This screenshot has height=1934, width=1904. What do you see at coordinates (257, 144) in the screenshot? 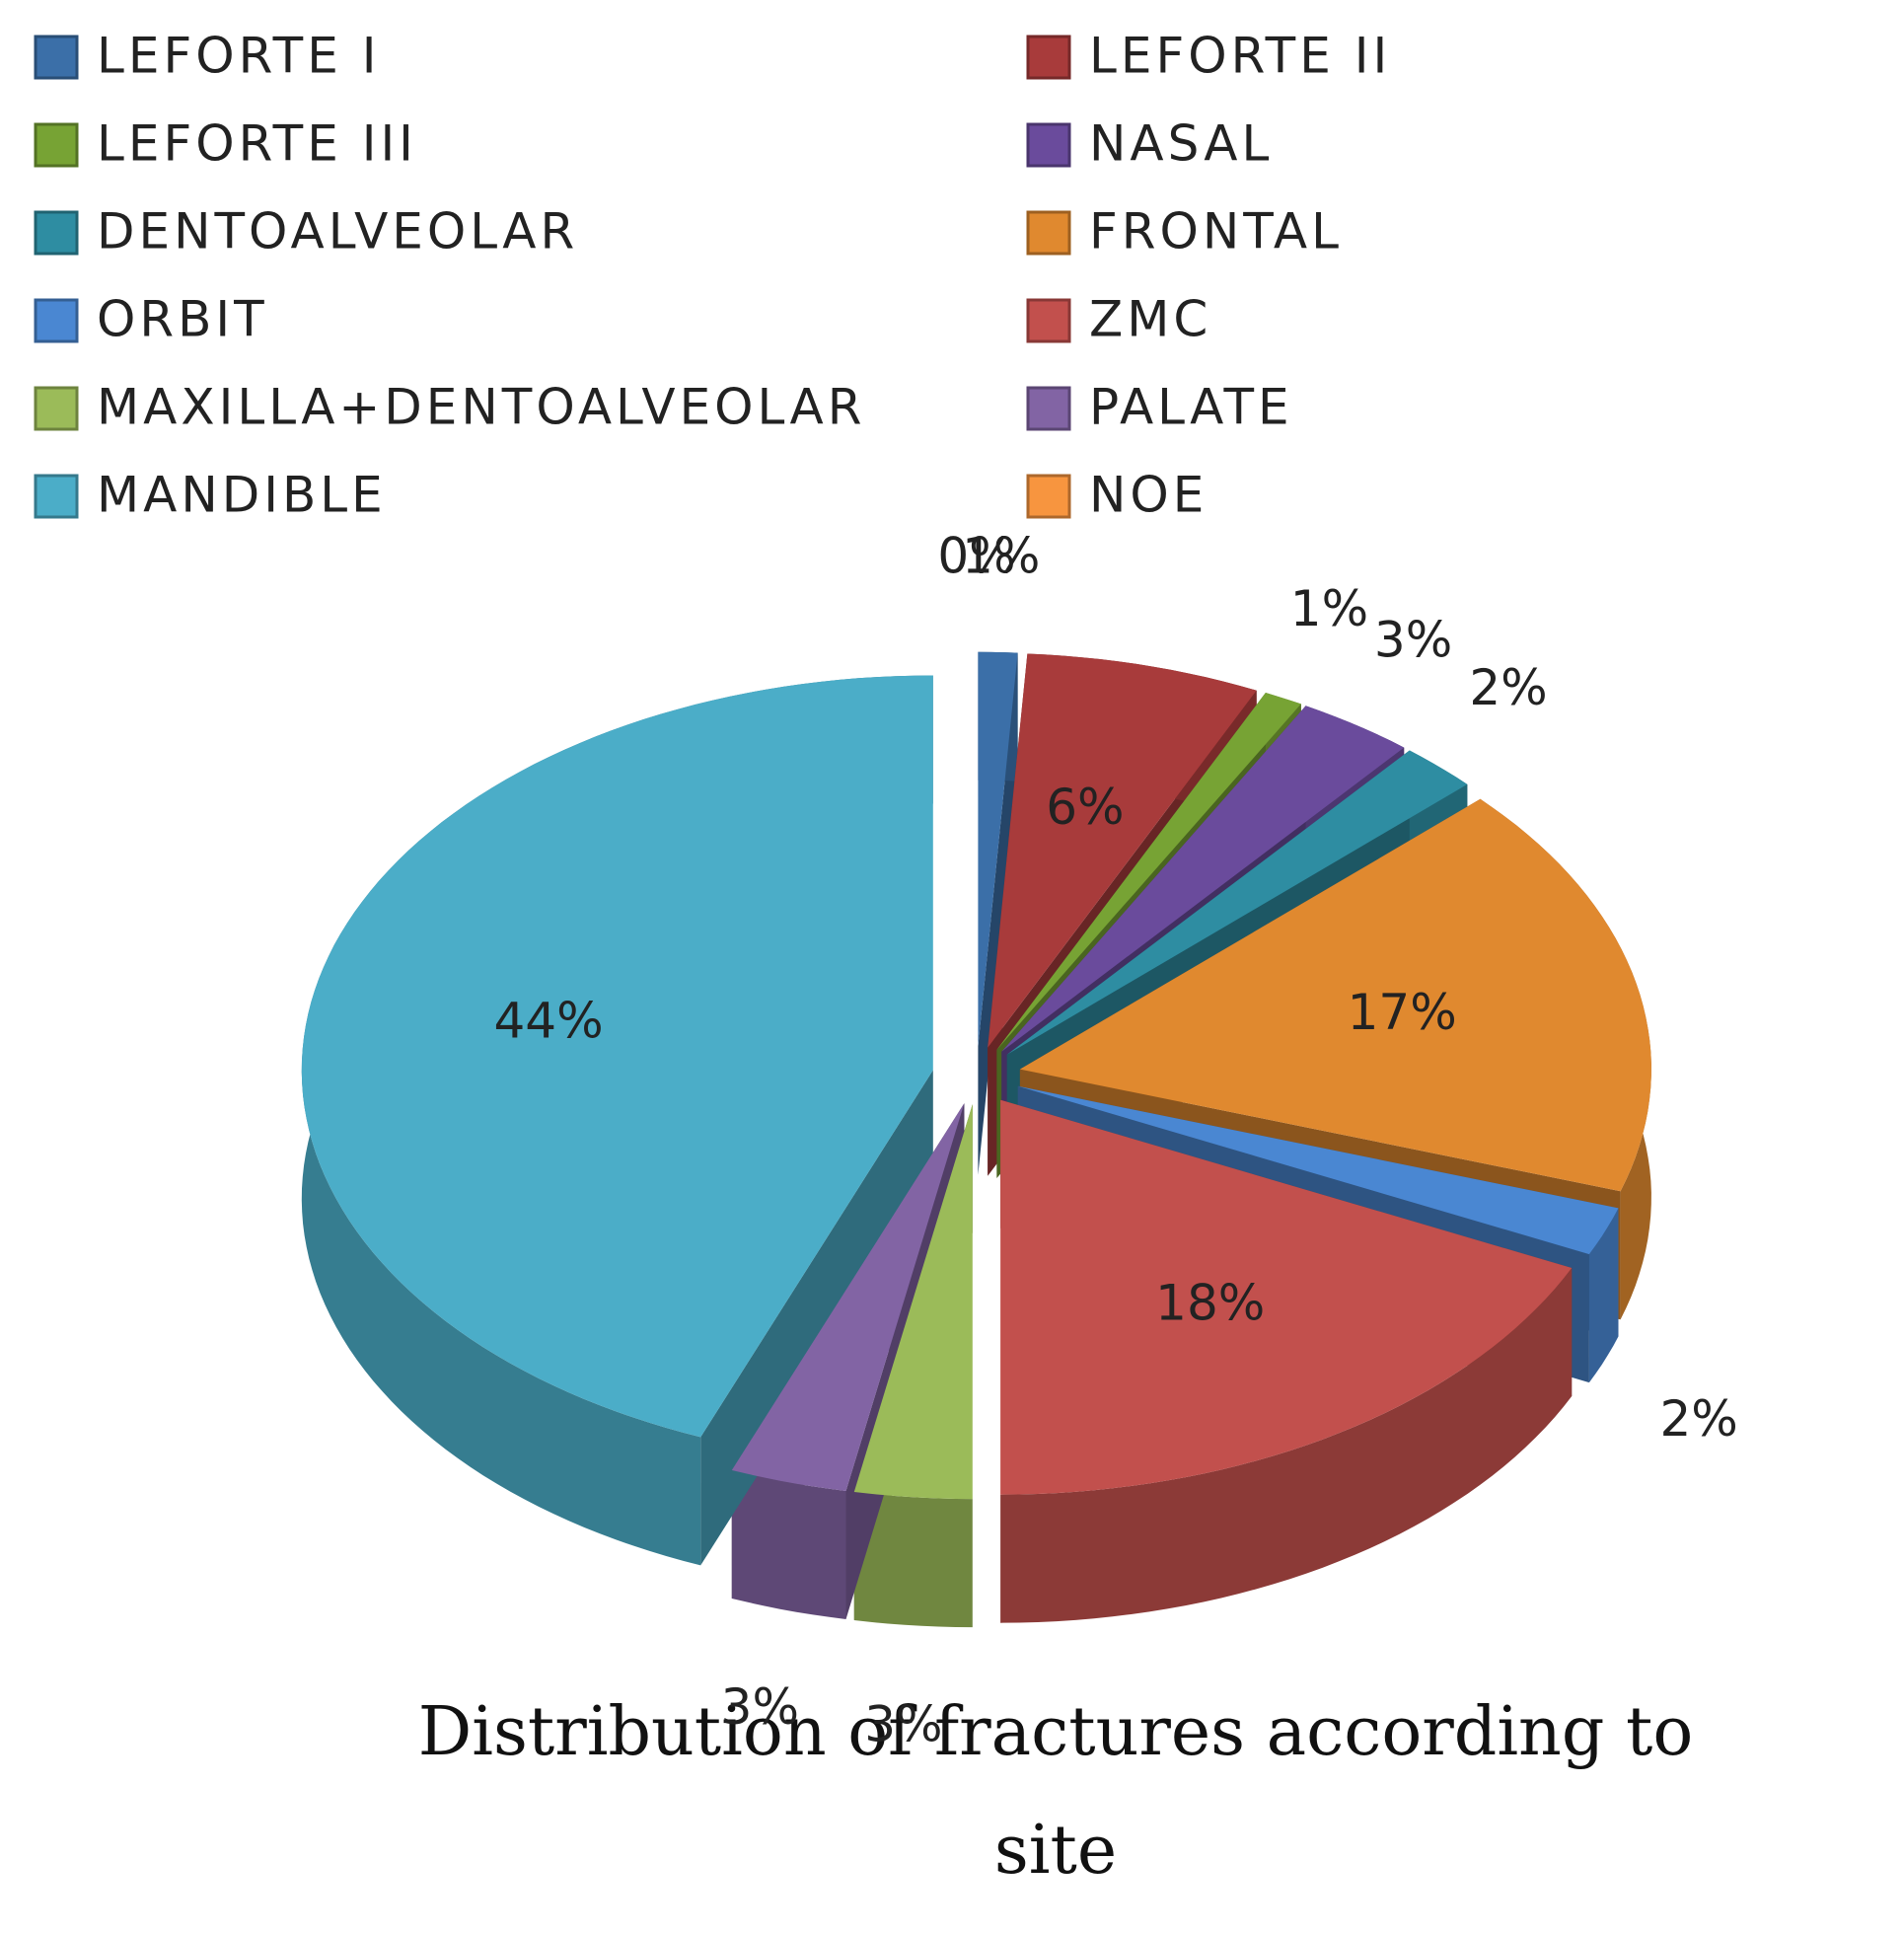
I see `legend-label: LEFORTE III` at bounding box center [257, 144].